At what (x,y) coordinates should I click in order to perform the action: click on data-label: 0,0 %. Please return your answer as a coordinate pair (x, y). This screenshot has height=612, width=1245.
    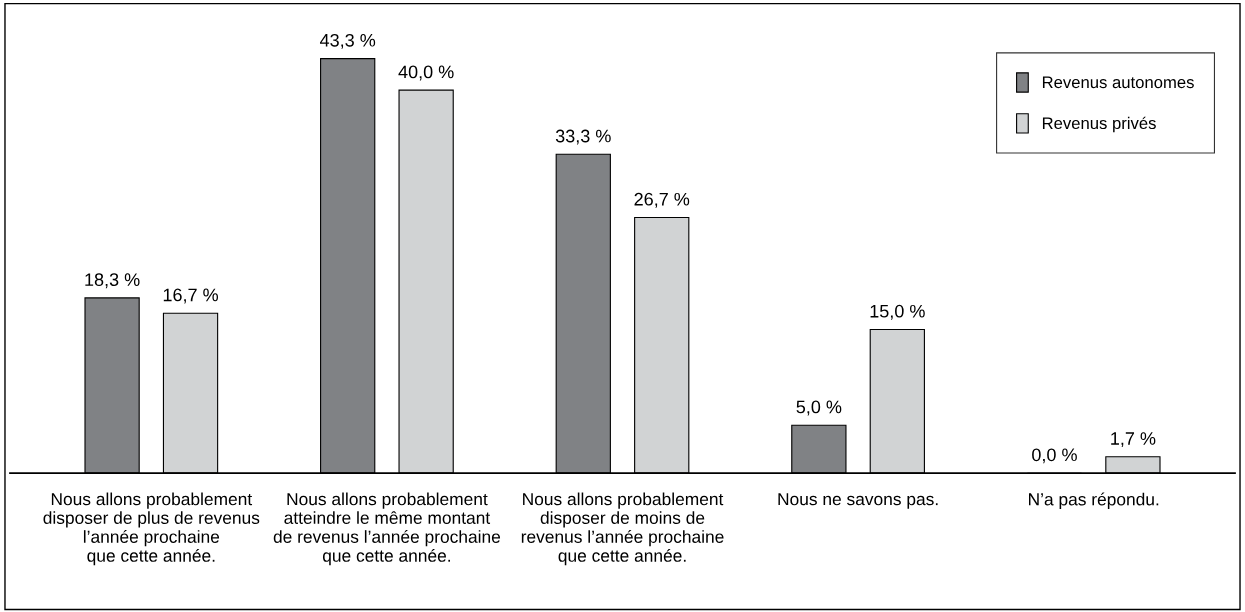
    Looking at the image, I should click on (1054, 456).